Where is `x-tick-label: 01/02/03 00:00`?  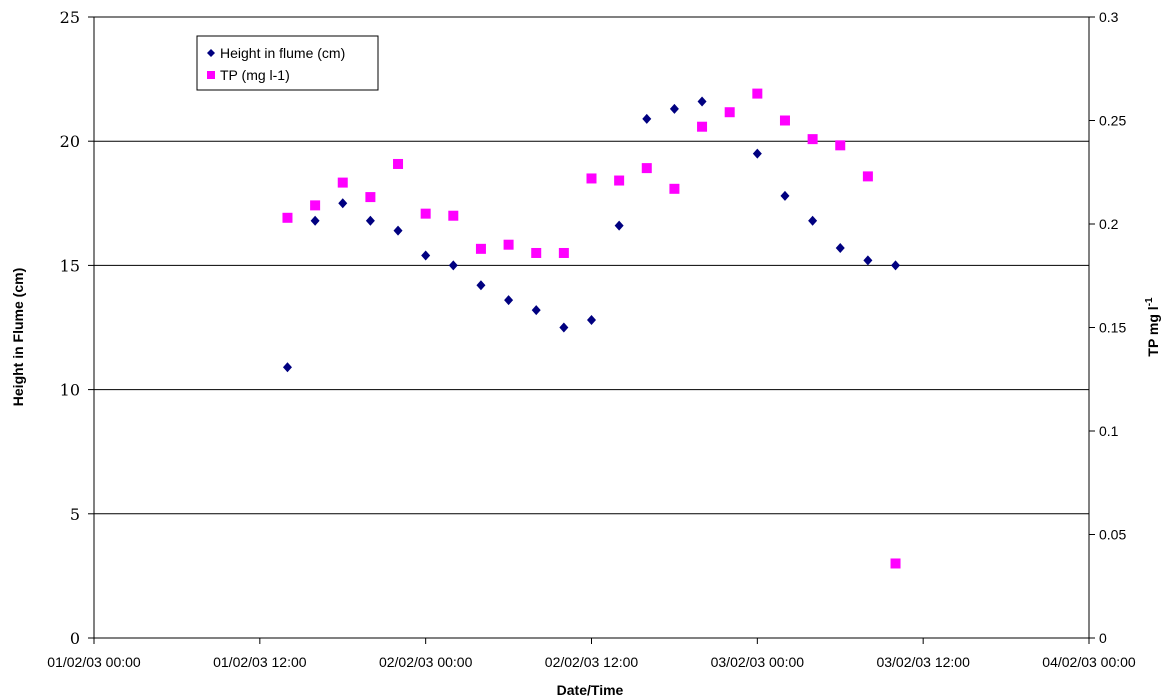 x-tick-label: 01/02/03 00:00 is located at coordinates (94, 662).